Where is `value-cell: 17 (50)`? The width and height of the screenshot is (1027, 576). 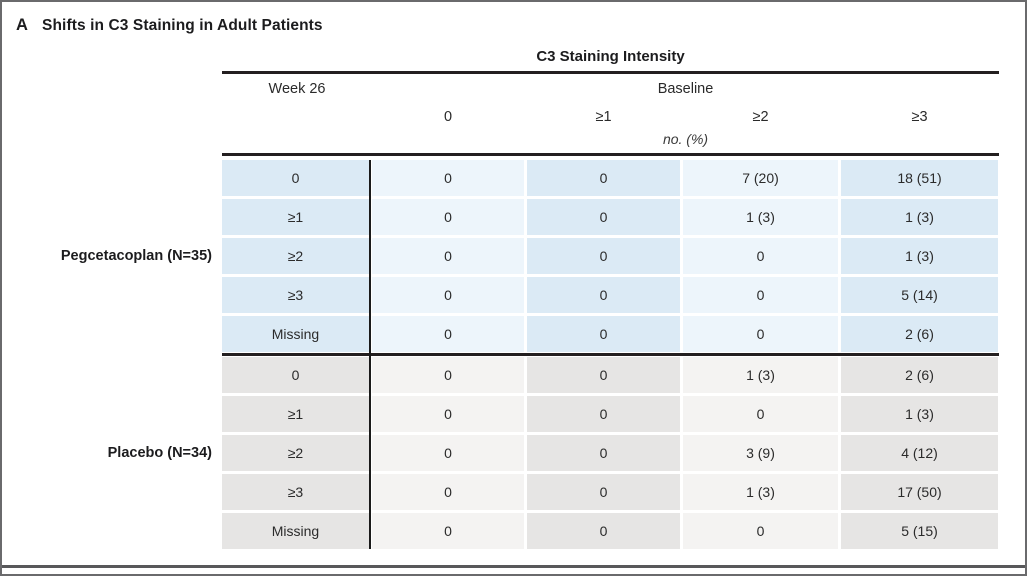
value-cell: 17 (50) is located at coordinates (919, 492).